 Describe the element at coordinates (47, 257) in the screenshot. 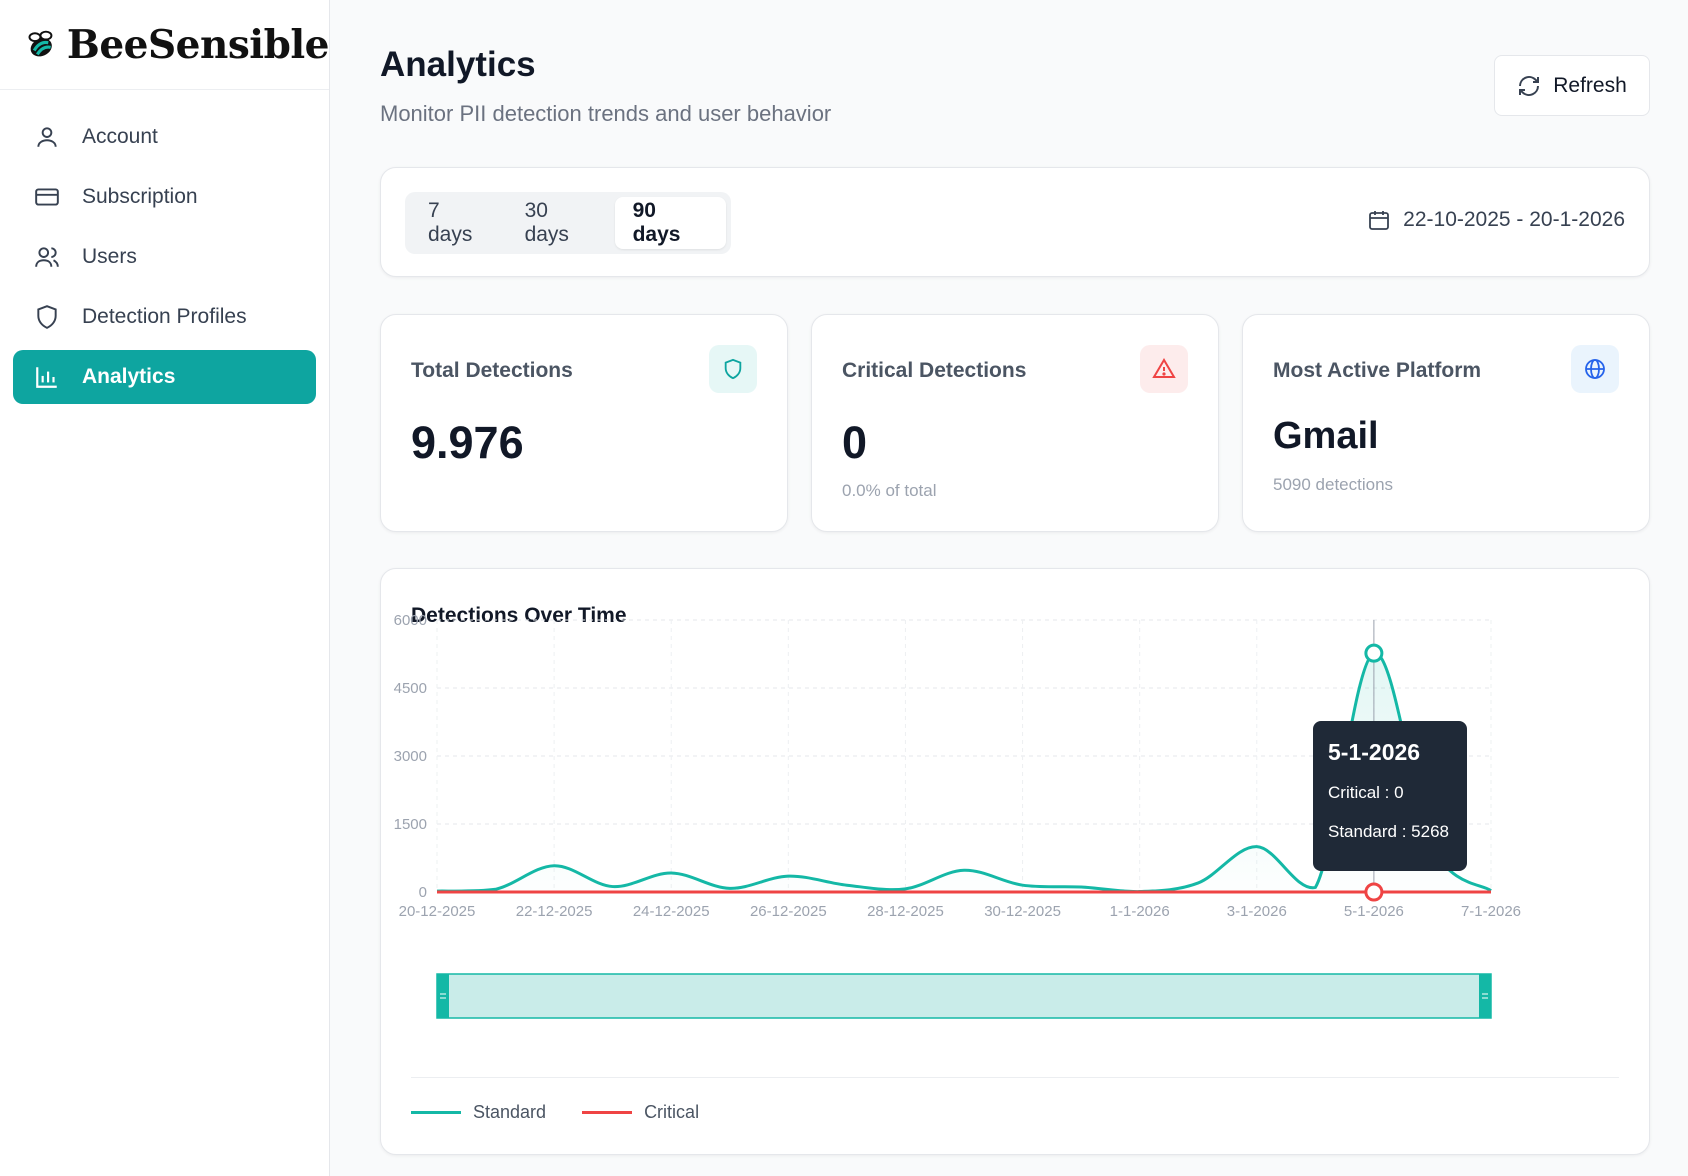

I see `users-icon` at that location.